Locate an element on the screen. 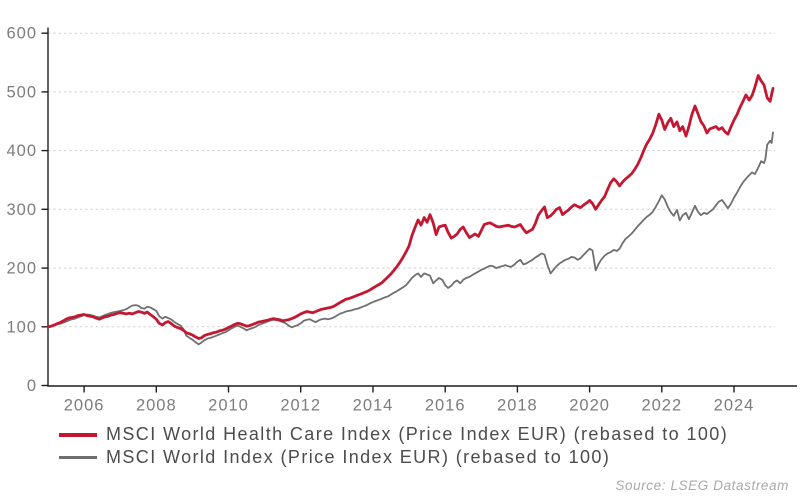 This screenshot has width=800, height=500. x-tick-label: 2022 is located at coordinates (661, 406).